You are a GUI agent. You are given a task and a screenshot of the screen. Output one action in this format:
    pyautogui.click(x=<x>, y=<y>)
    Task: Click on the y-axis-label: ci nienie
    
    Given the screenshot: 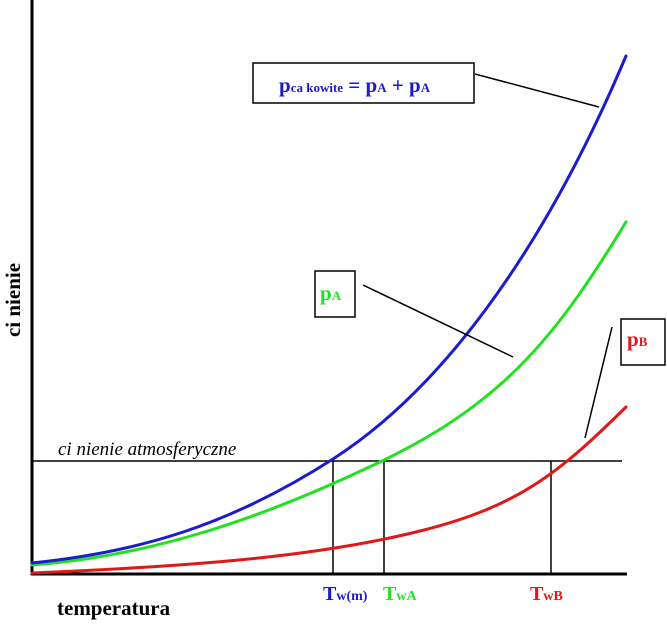 What is the action you would take?
    pyautogui.click(x=13, y=300)
    